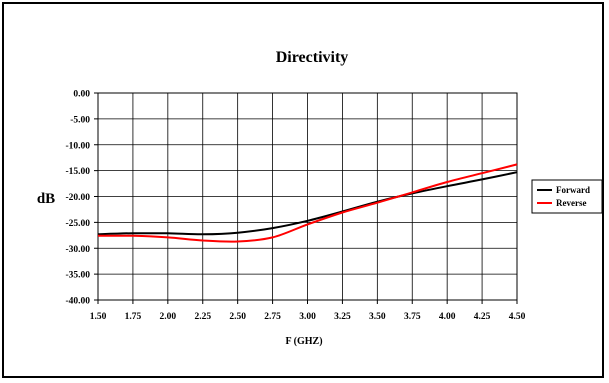  I want to click on legend-box, so click(567, 196).